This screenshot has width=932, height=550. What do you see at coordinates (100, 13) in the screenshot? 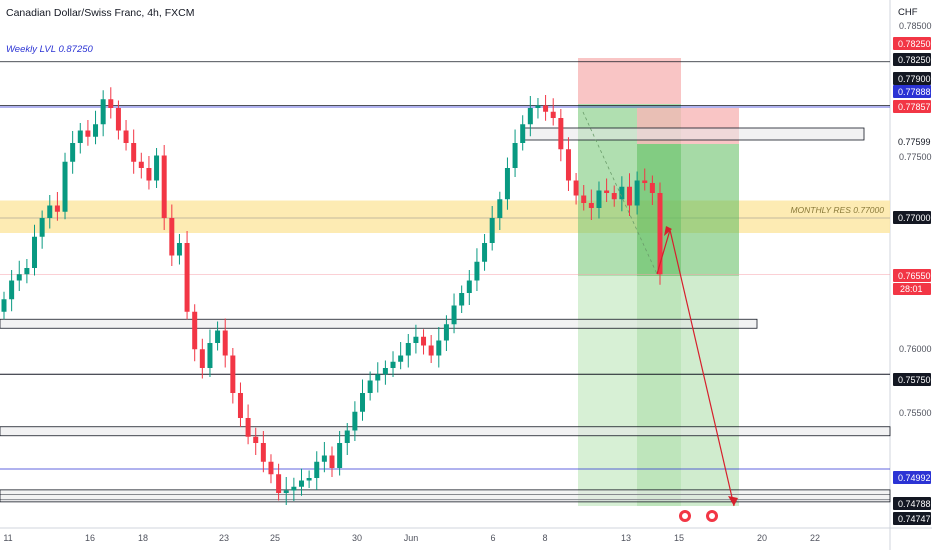
I see `chart-title: Canadian Dollar/Swiss Franc, 4h, FXCM` at bounding box center [100, 13].